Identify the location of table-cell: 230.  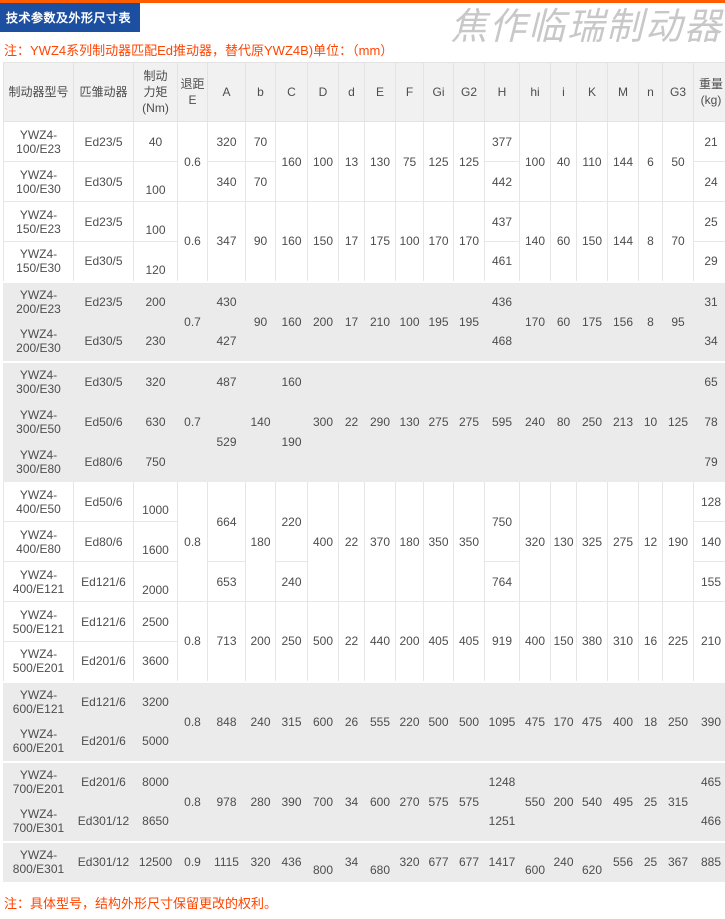
(155, 341).